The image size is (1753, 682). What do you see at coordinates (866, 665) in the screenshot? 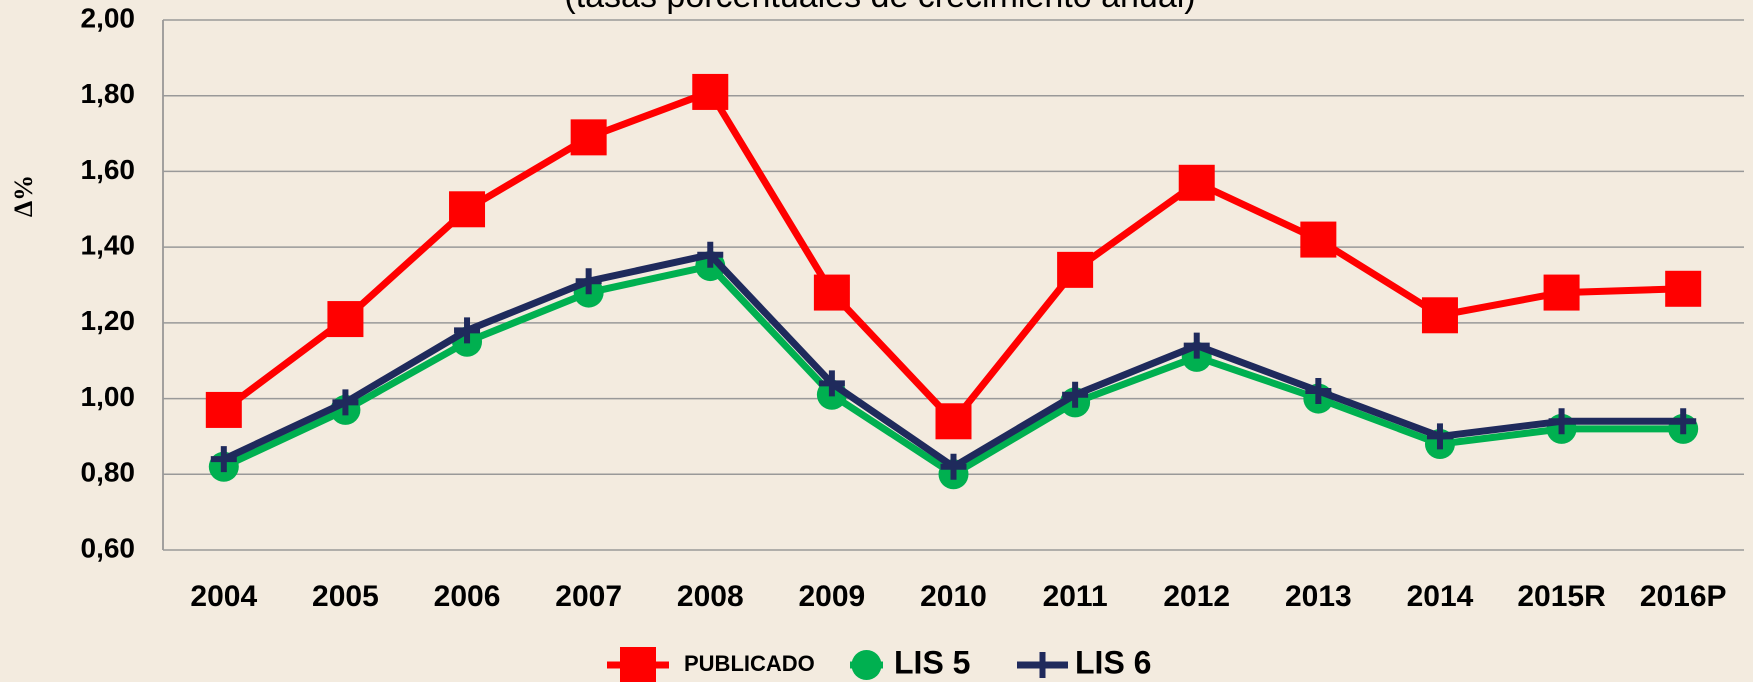
I see `marker-circle` at bounding box center [866, 665].